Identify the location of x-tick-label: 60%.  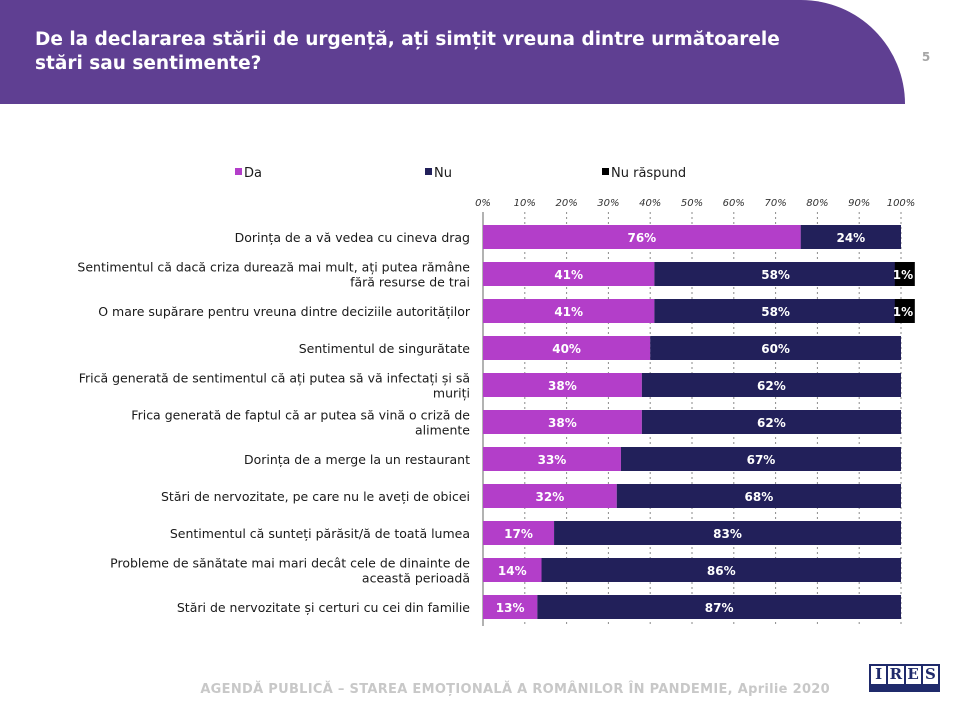
(734, 203).